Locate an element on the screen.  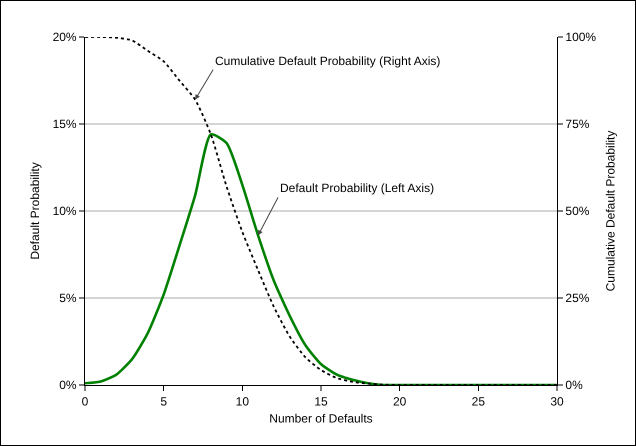
y-tick-label: 0% is located at coordinates (68, 385).